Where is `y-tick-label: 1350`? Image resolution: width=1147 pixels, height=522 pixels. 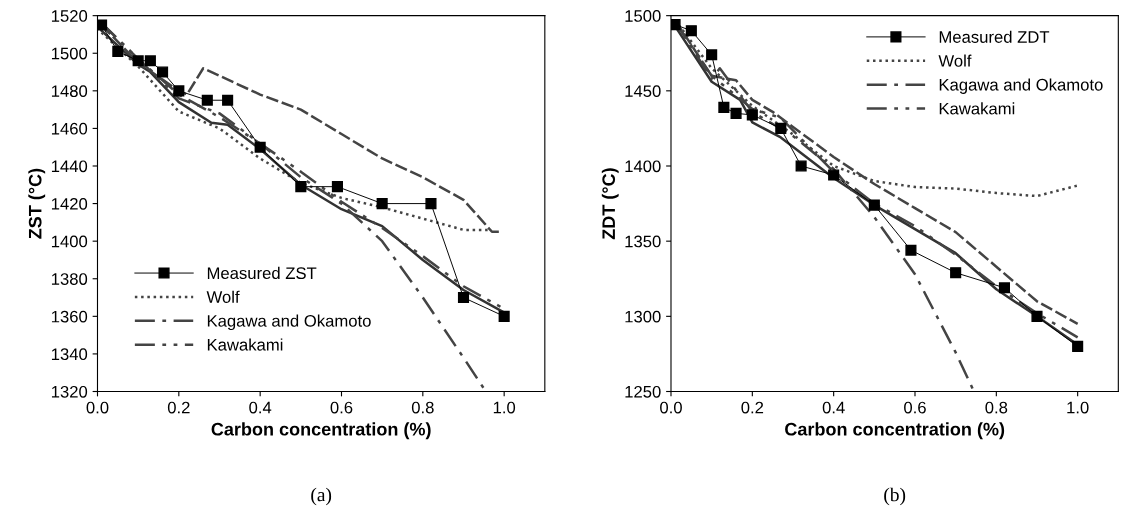
y-tick-label: 1350 is located at coordinates (643, 241).